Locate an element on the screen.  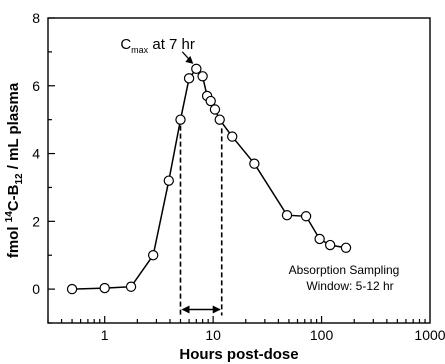
window-label-line2: Window: 5-12 hr is located at coordinates (349, 286).